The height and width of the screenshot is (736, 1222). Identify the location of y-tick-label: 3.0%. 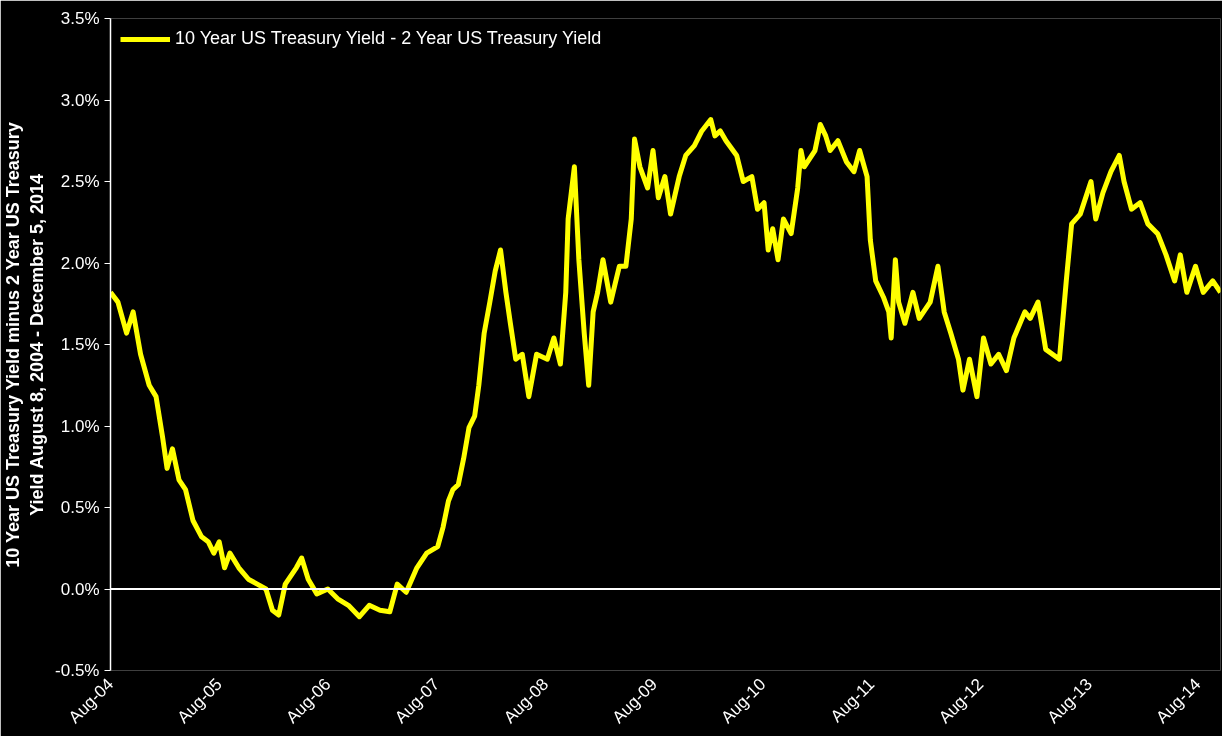
(80, 100).